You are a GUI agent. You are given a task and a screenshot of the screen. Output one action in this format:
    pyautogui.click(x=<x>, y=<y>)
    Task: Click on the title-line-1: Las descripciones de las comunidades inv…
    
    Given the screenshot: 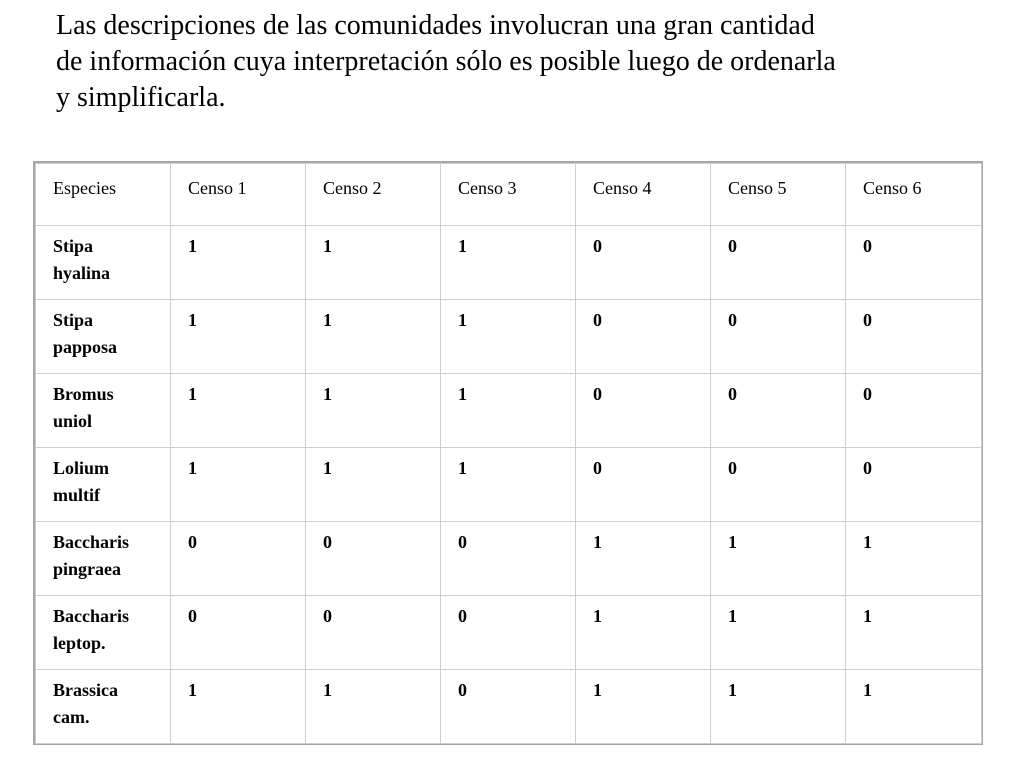 What is the action you would take?
    pyautogui.click(x=435, y=25)
    